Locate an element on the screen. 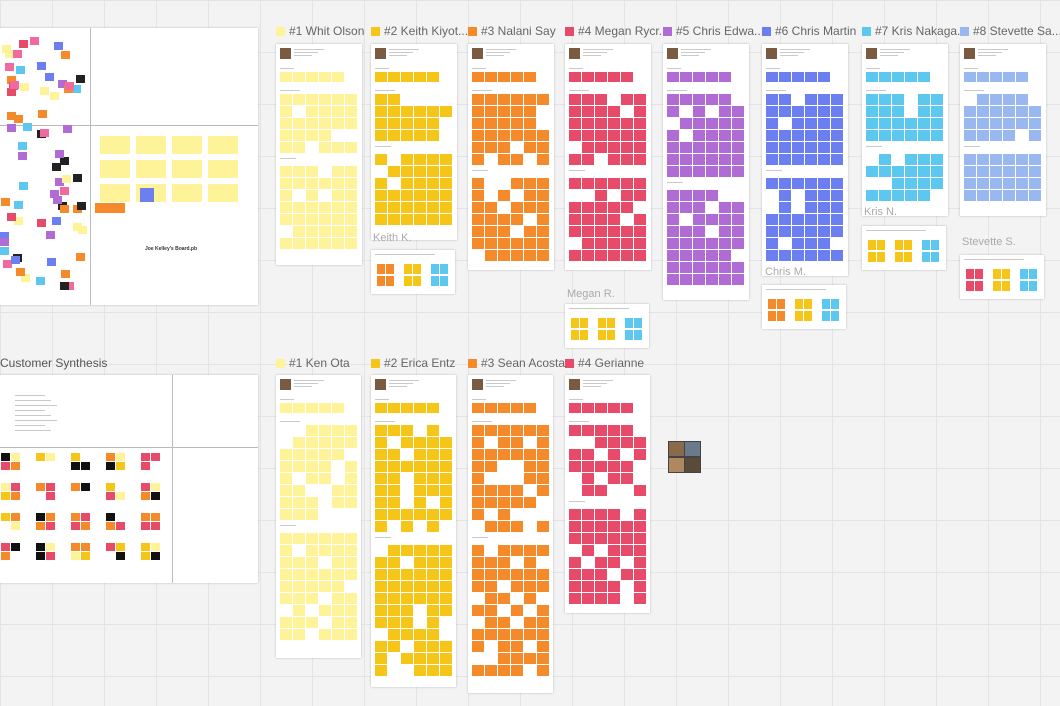 This screenshot has width=1060, height=706. avatar is located at coordinates (574, 53).